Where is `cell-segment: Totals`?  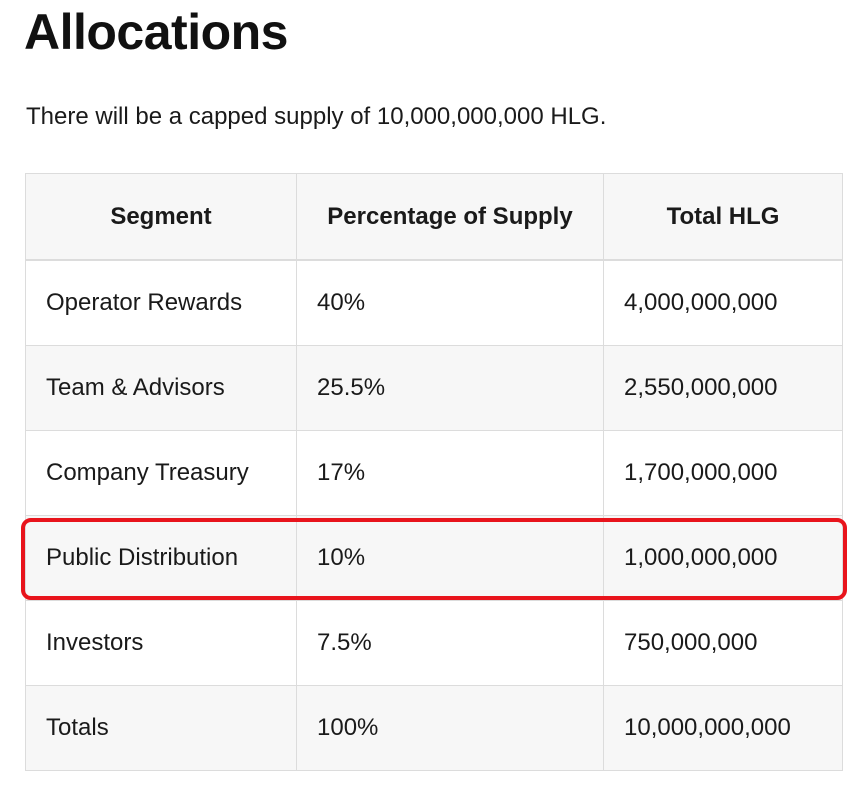
cell-segment: Totals is located at coordinates (161, 728).